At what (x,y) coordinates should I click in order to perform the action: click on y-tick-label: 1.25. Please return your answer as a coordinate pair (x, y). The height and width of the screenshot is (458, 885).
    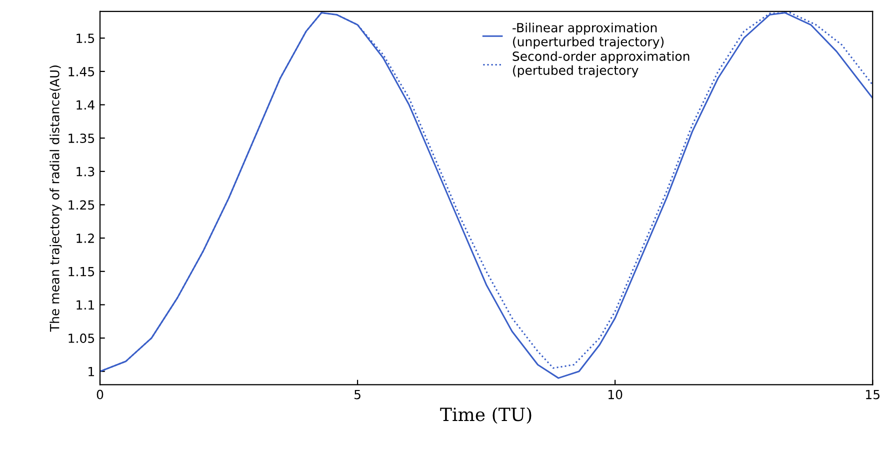
    Looking at the image, I should click on (81, 205).